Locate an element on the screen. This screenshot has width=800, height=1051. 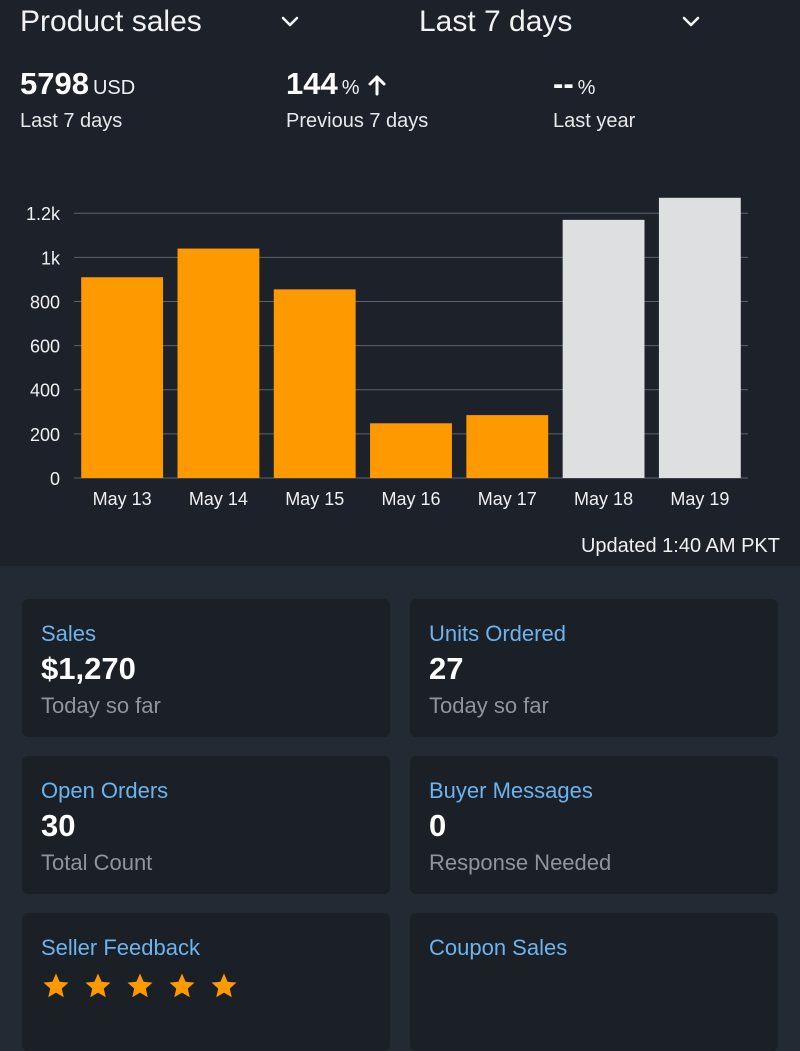
y-tick-label: 200 is located at coordinates (45, 435).